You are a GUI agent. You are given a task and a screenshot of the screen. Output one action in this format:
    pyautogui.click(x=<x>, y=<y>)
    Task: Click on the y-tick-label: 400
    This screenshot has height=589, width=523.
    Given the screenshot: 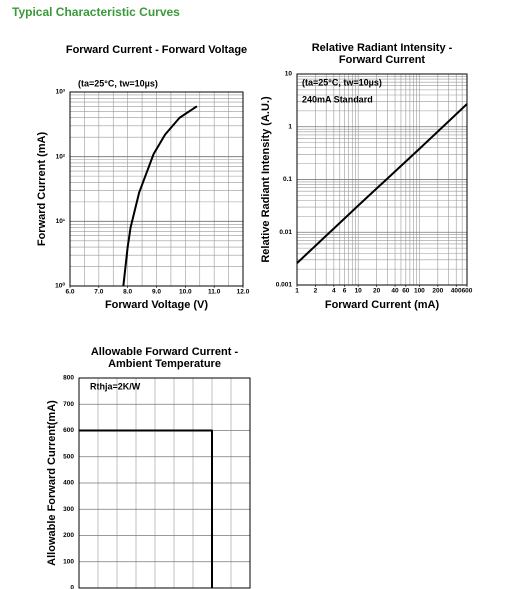 What is the action you would take?
    pyautogui.click(x=68, y=483)
    